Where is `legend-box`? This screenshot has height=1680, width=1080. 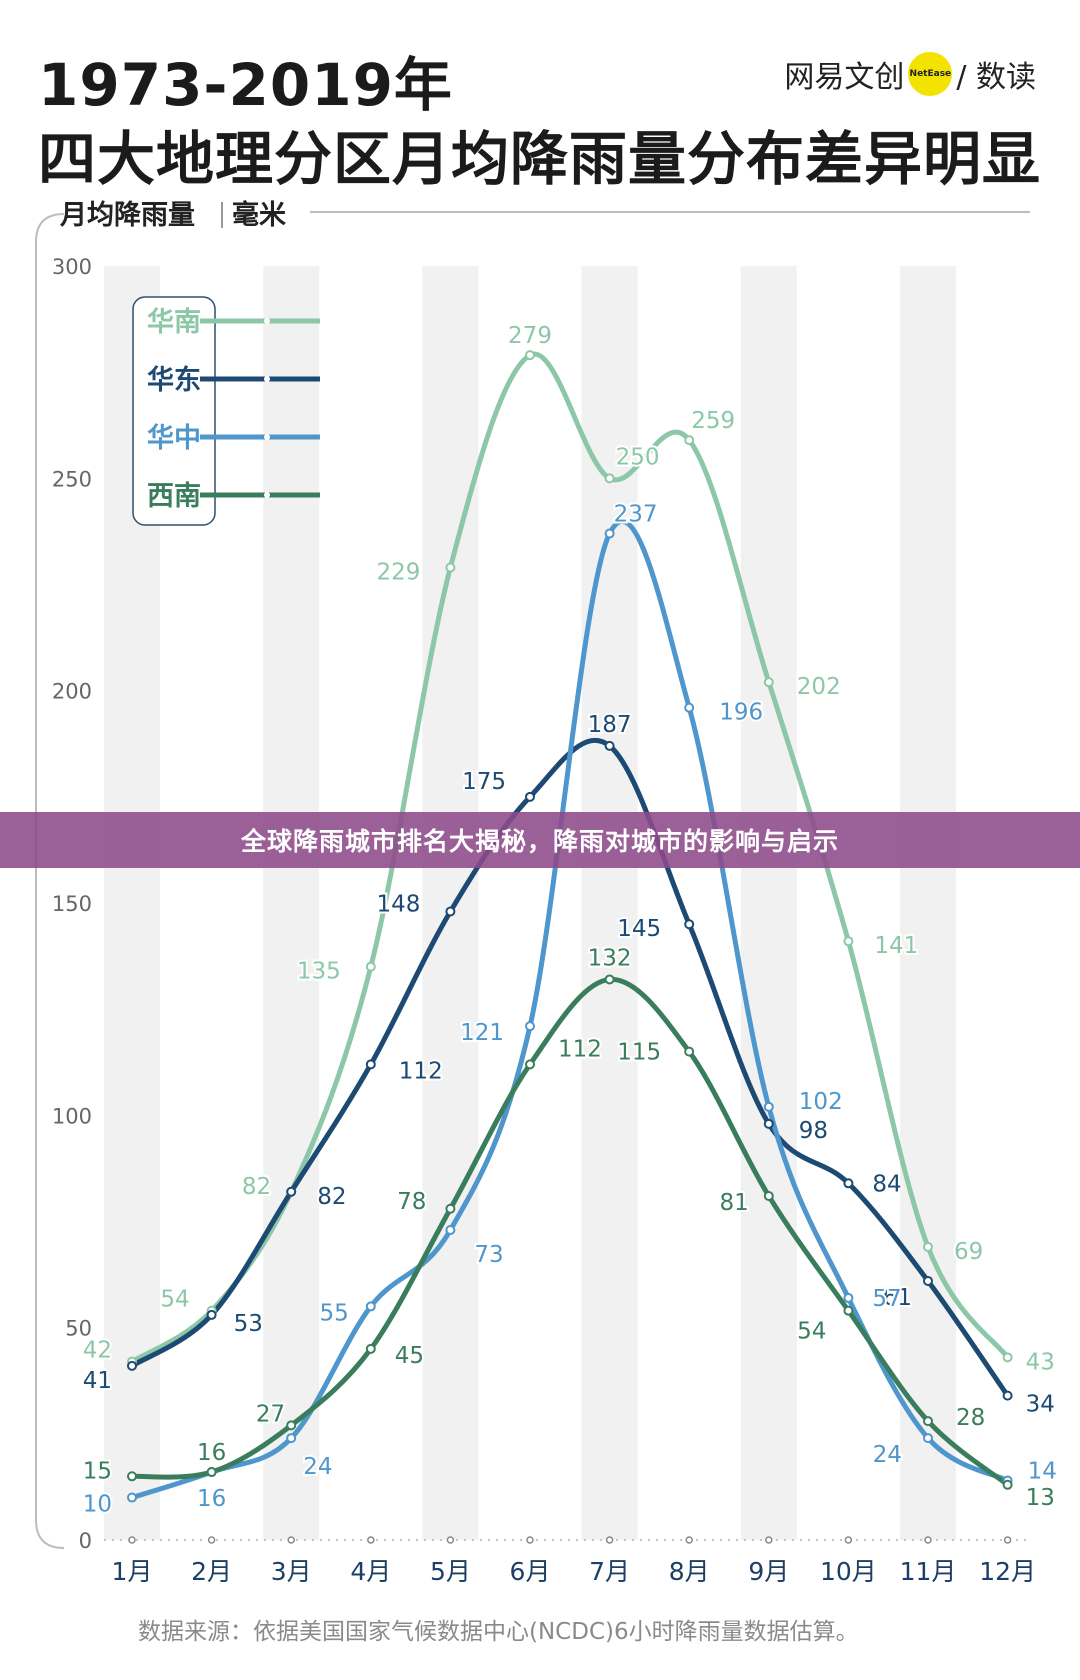
legend-box is located at coordinates (174, 411).